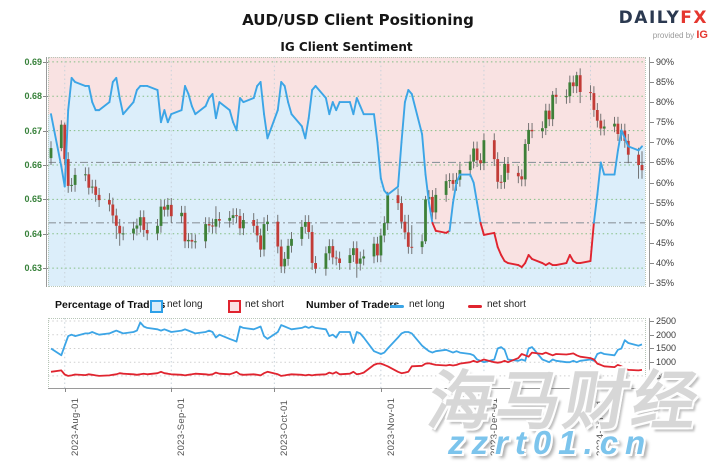  What do you see at coordinates (494, 426) in the screenshot?
I see `date-tick-label: 2023-Dec-01` at bounding box center [494, 426].